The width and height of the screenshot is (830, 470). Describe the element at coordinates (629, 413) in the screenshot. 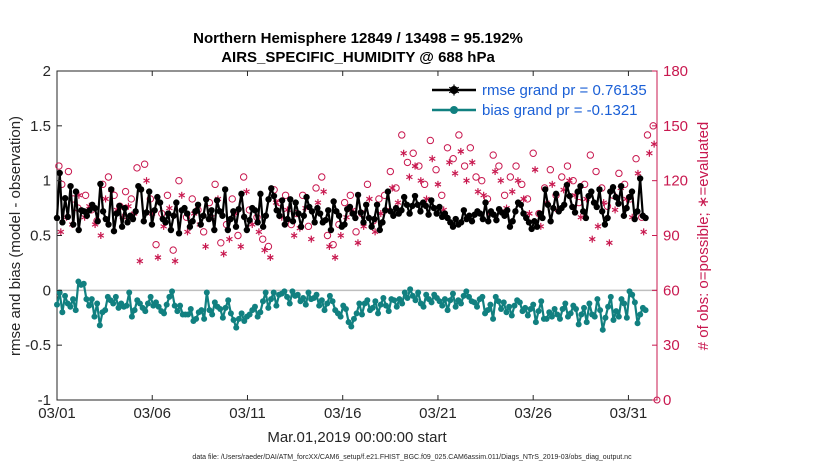

I see `x-tick-label: 03/31` at that location.